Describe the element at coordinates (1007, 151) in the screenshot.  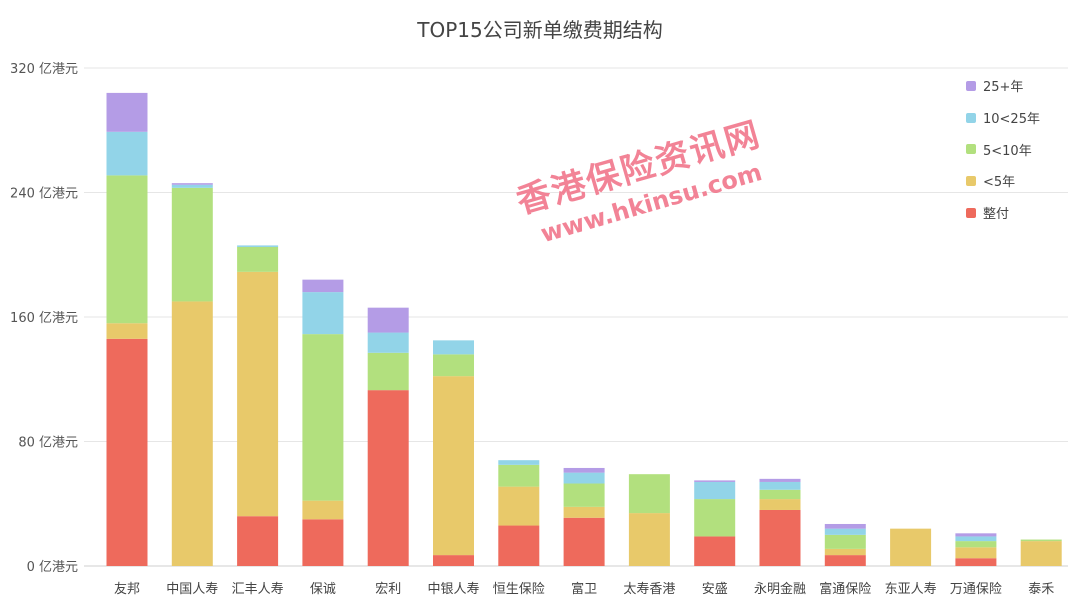
I see `legend-label: 5<10年` at that location.